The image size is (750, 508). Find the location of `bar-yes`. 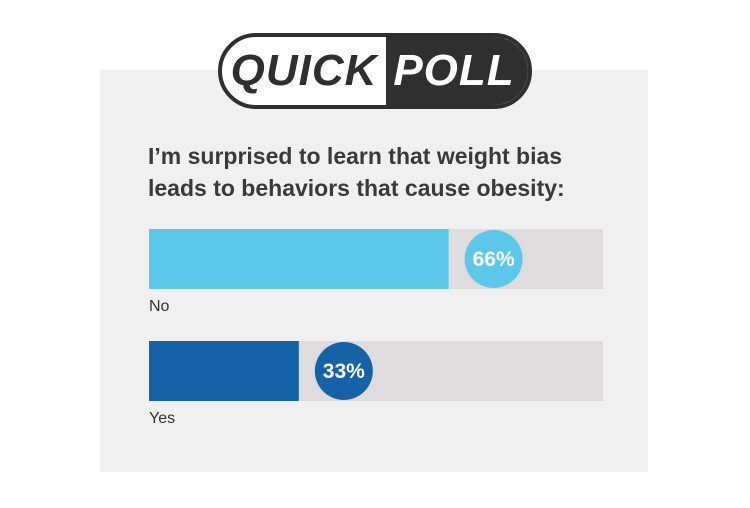

bar-yes is located at coordinates (224, 371).